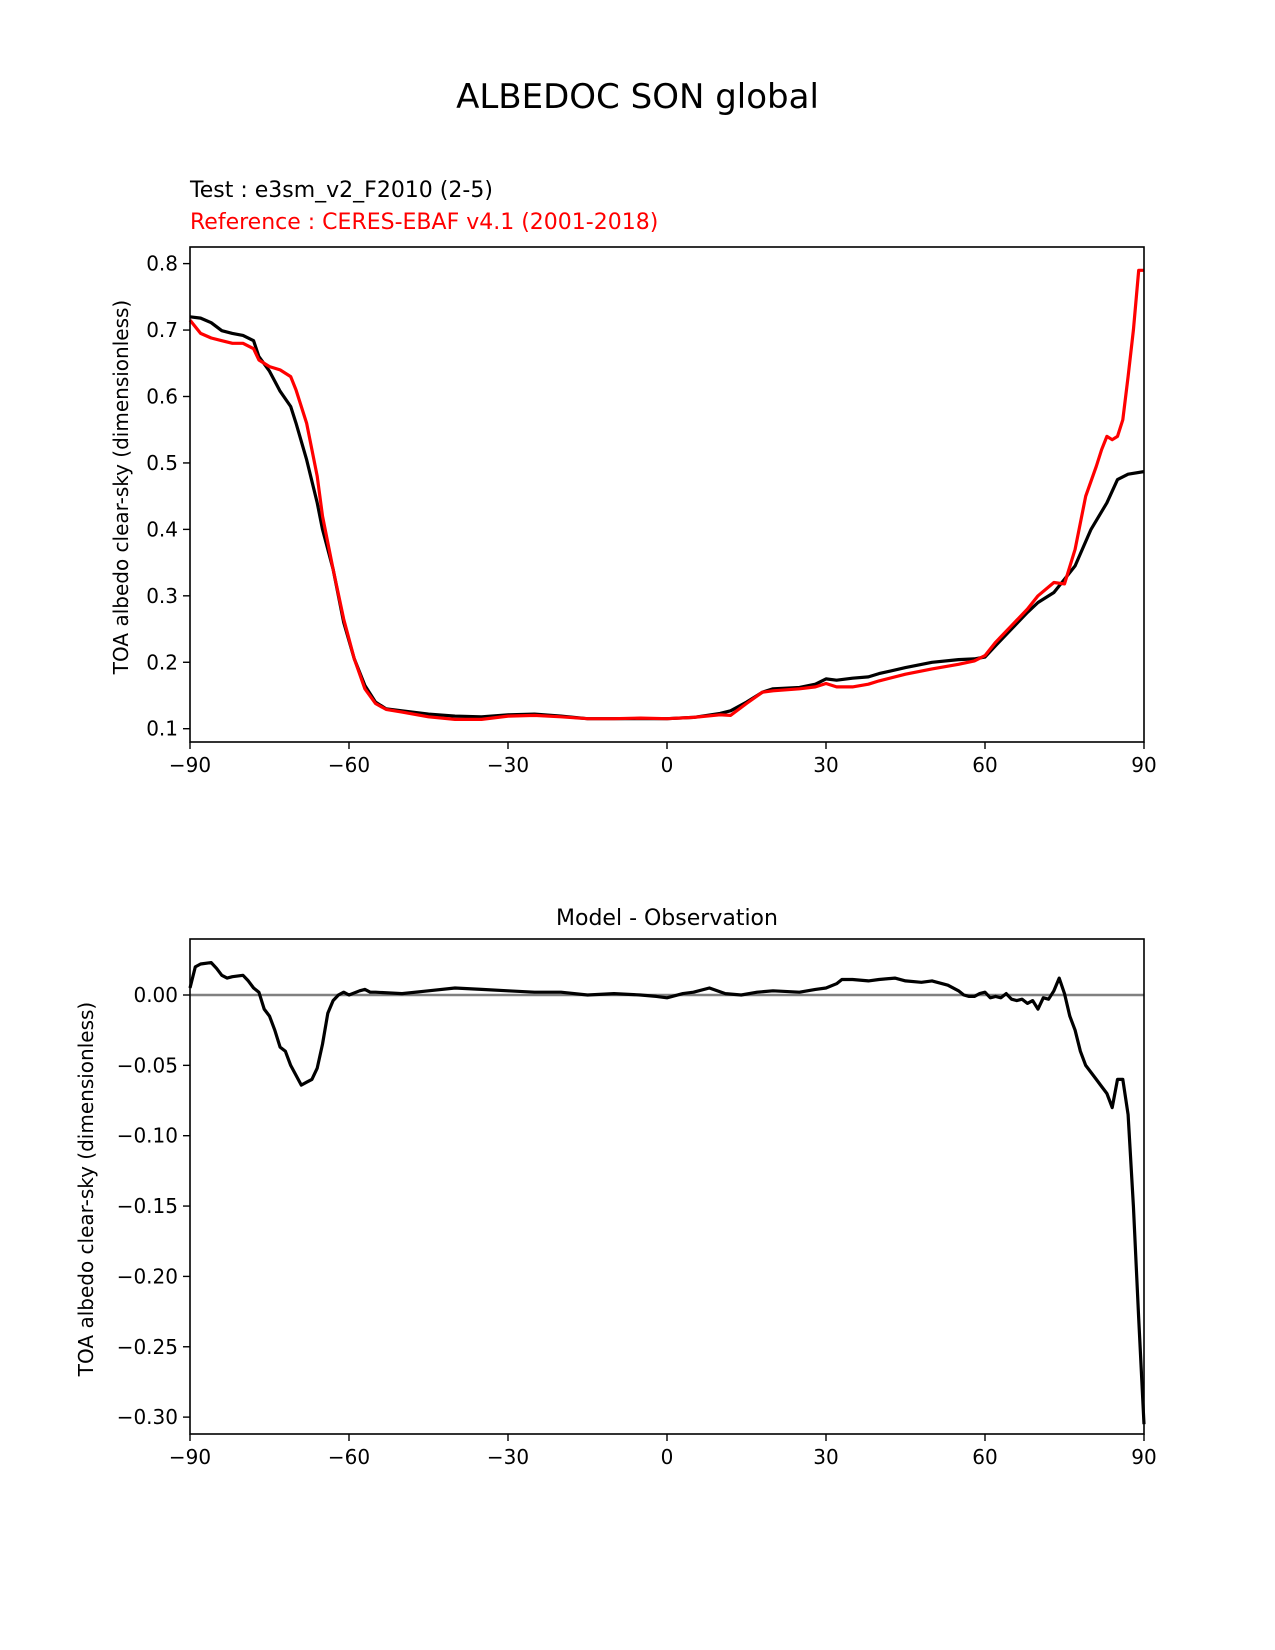 This screenshot has width=1275, height=1650. What do you see at coordinates (147, 1417) in the screenshot?
I see `bottom-y-tick-label: −0.30` at bounding box center [147, 1417].